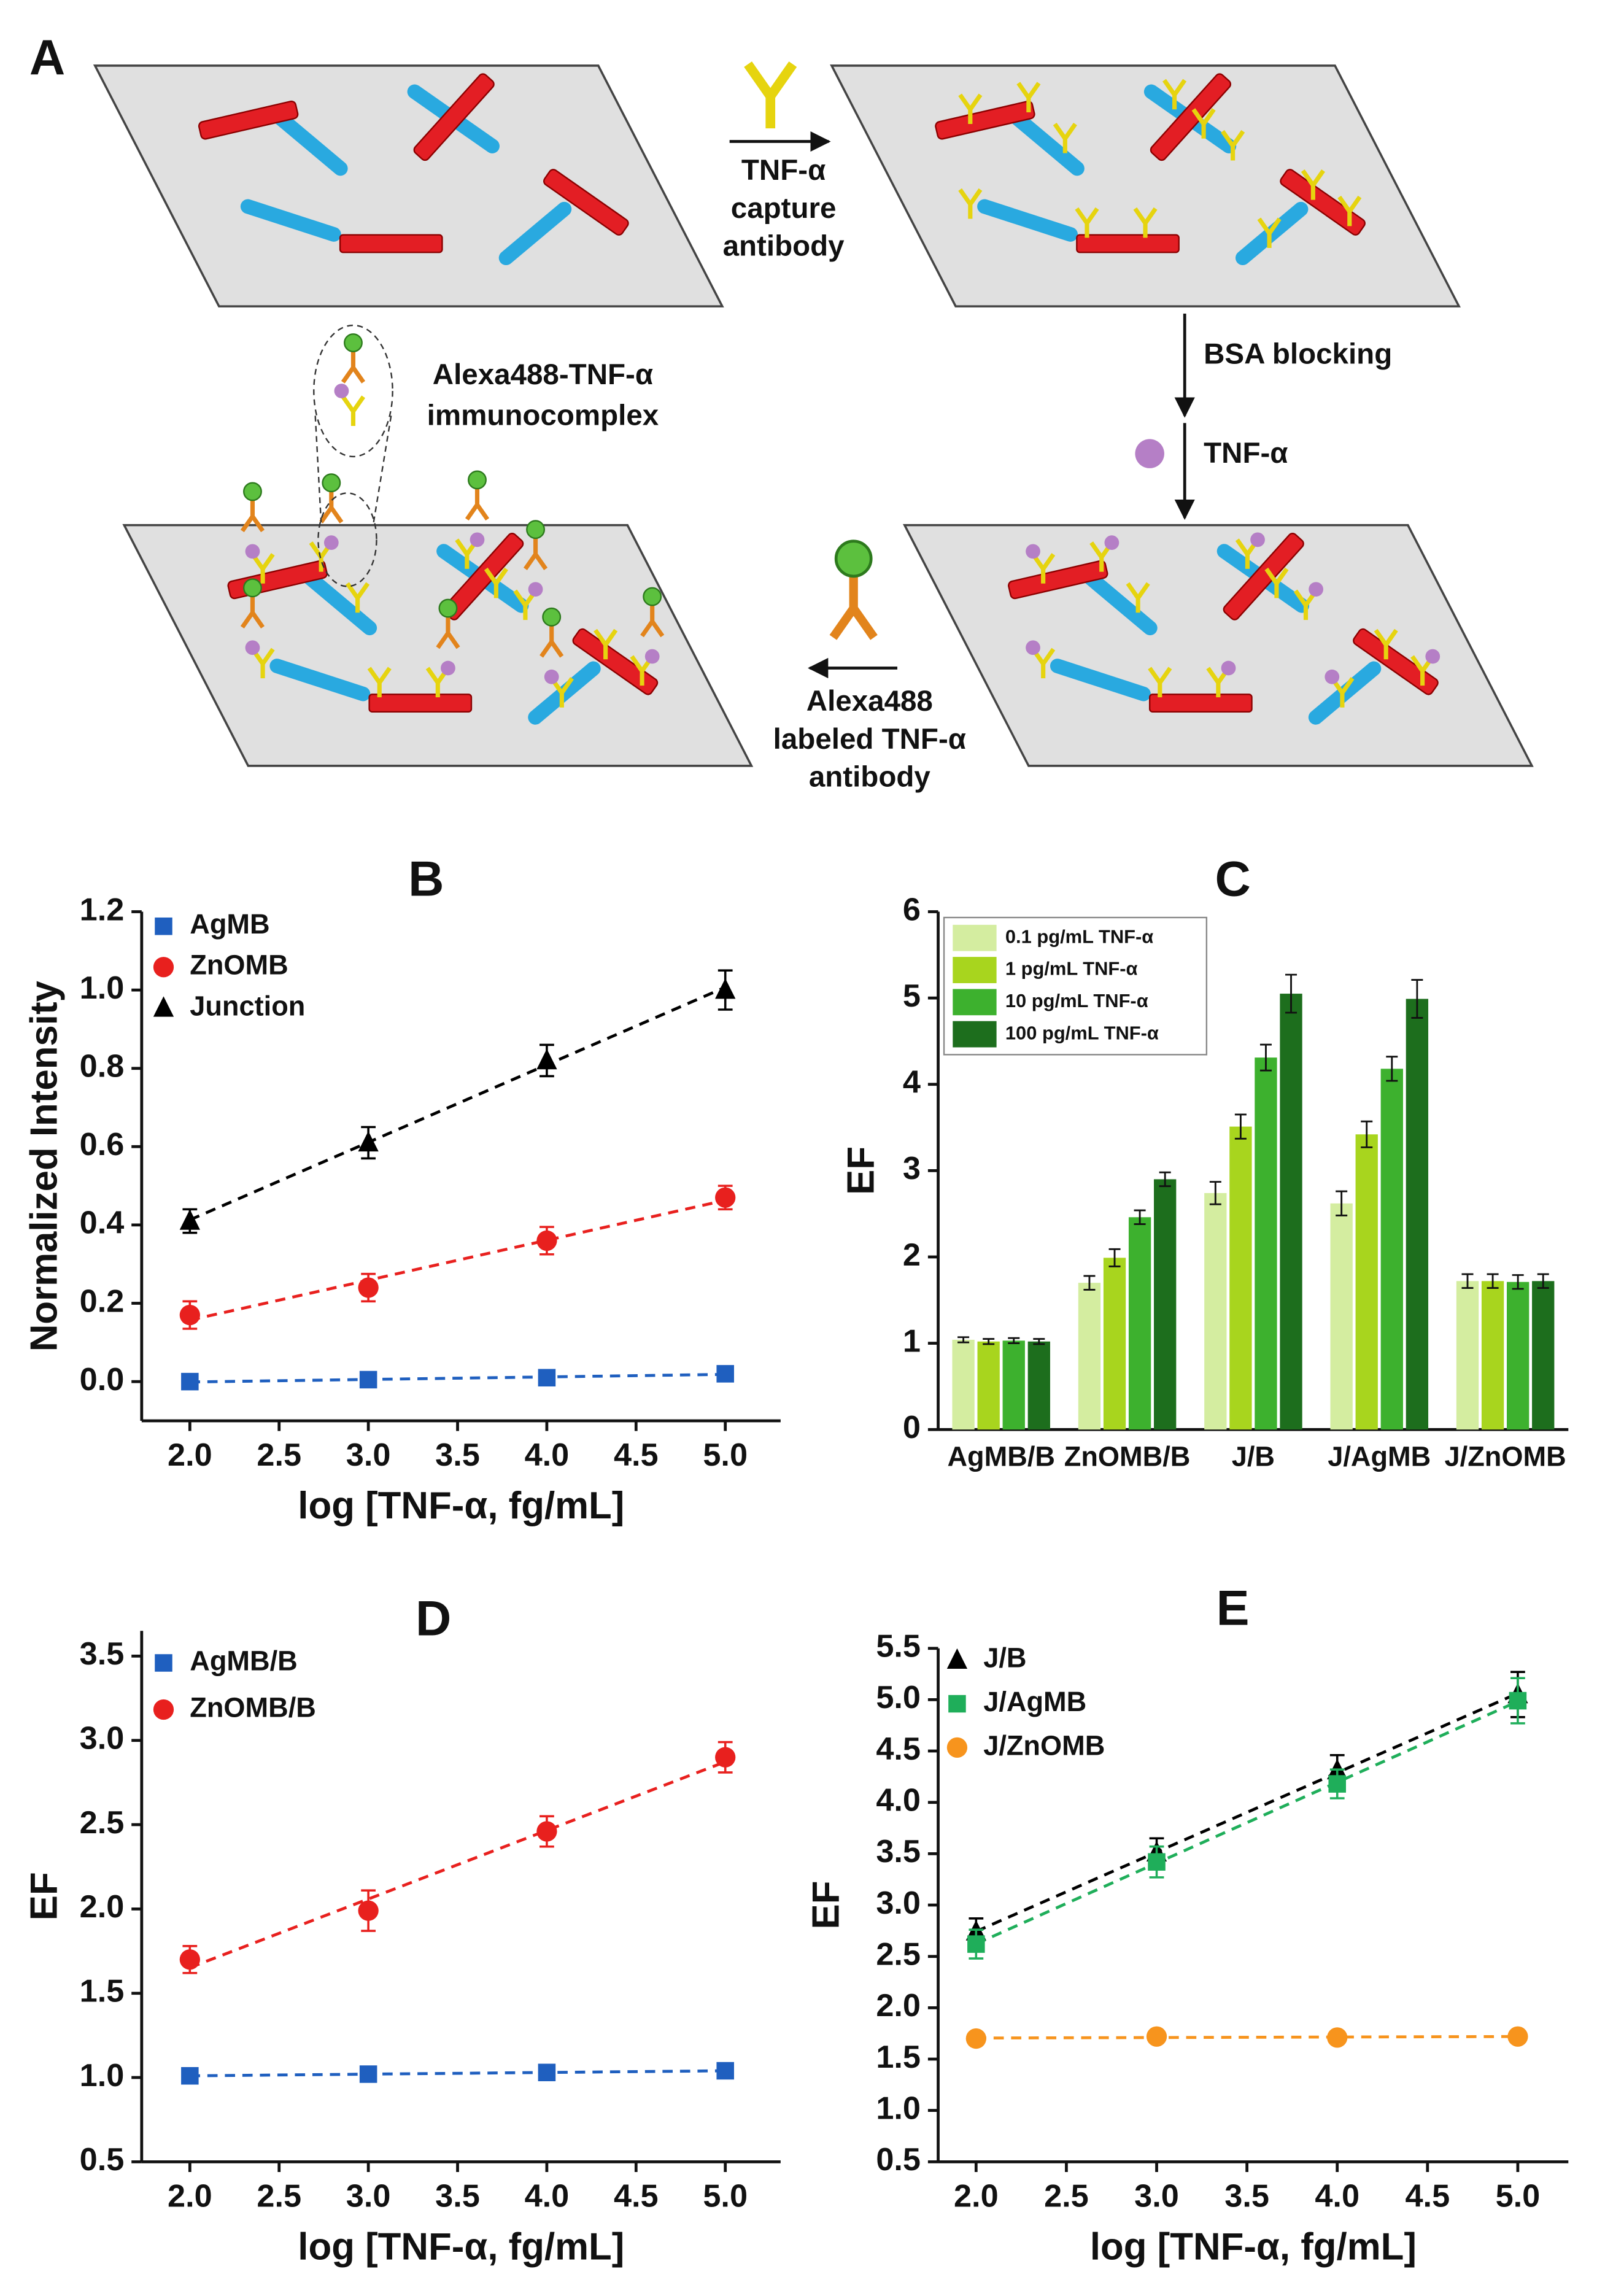 Image resolution: width=1605 pixels, height=2296 pixels. I want to click on legend-label: J/AgMB, so click(1034, 1701).